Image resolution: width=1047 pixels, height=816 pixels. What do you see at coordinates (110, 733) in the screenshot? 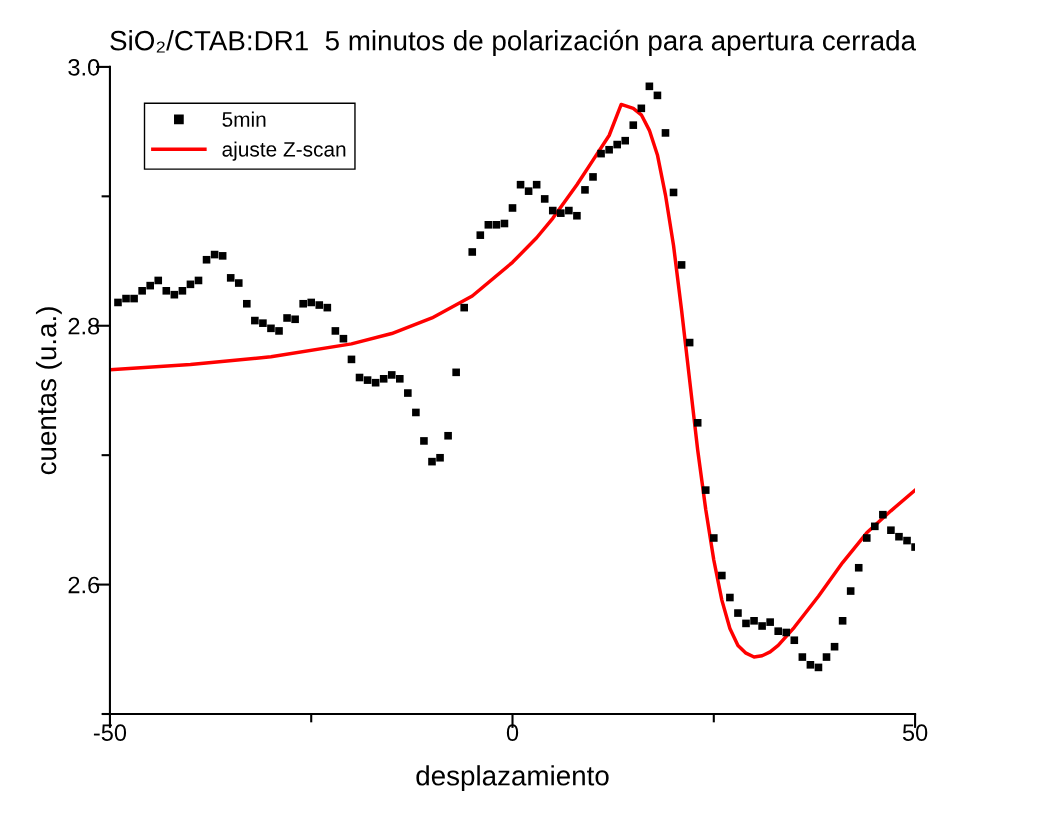
I see `x-tick-label: -50` at bounding box center [110, 733].